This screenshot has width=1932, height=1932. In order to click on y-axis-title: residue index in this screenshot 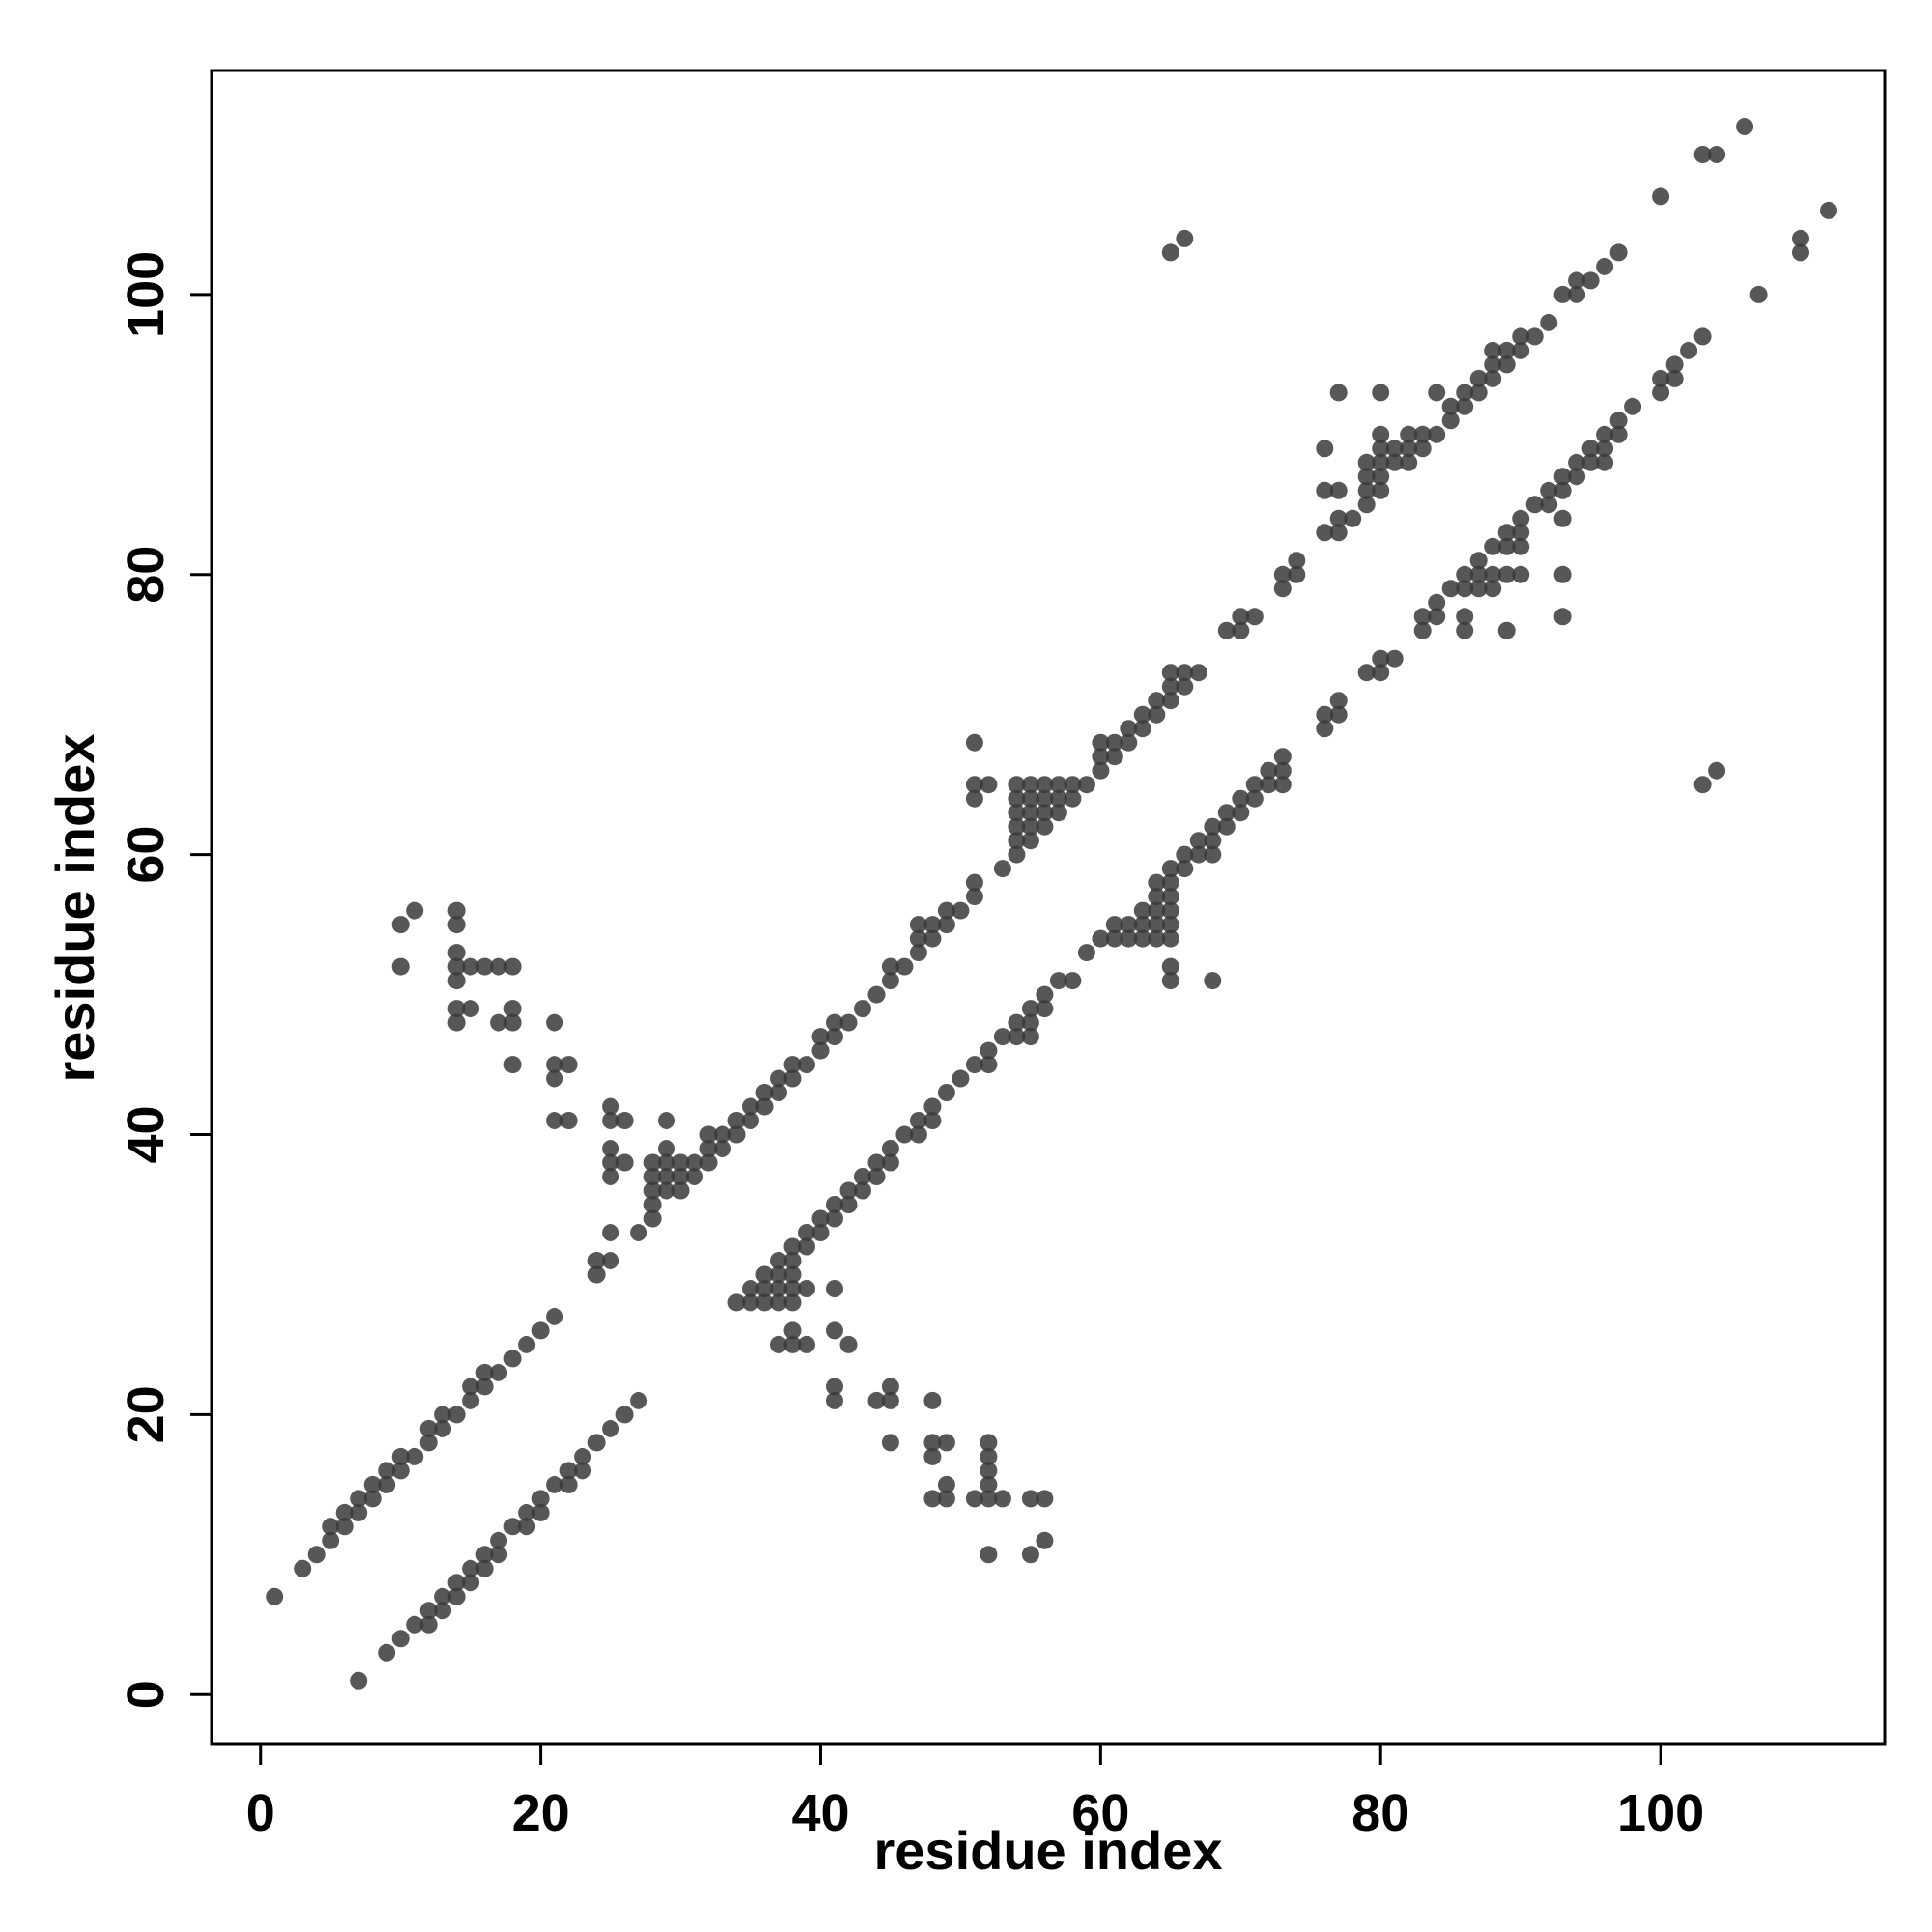, I will do `click(74, 907)`.